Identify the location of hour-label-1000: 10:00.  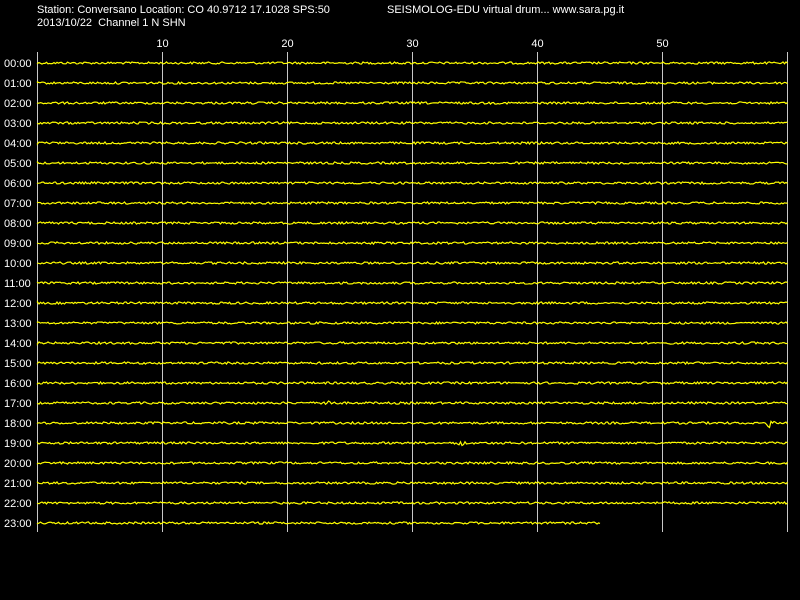
(18, 264).